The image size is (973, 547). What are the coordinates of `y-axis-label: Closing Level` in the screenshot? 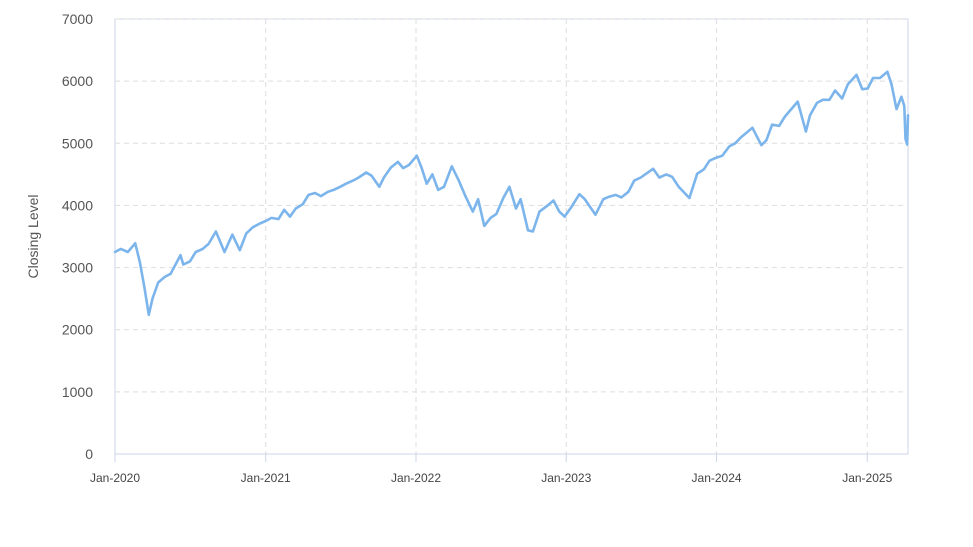 It's located at (33, 236).